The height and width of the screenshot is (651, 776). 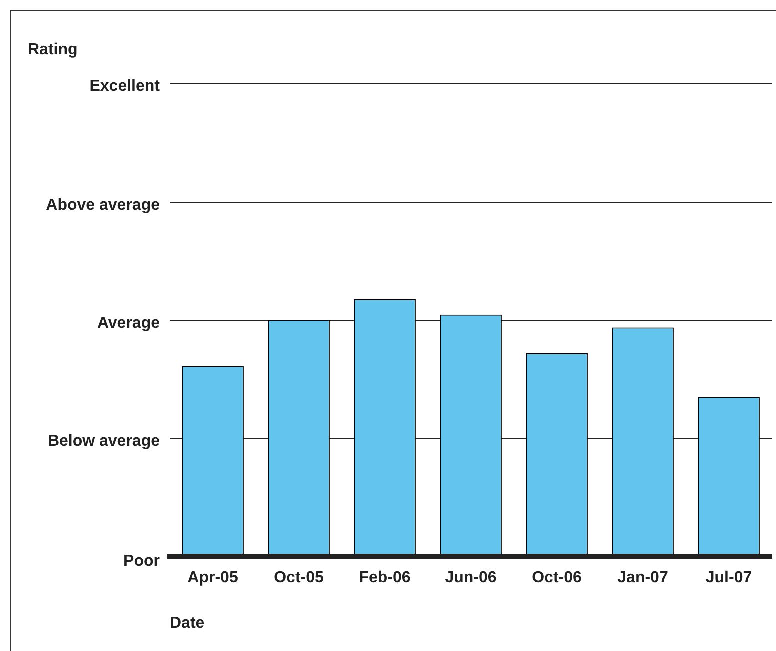 What do you see at coordinates (385, 578) in the screenshot?
I see `x-tick-label: Feb-06` at bounding box center [385, 578].